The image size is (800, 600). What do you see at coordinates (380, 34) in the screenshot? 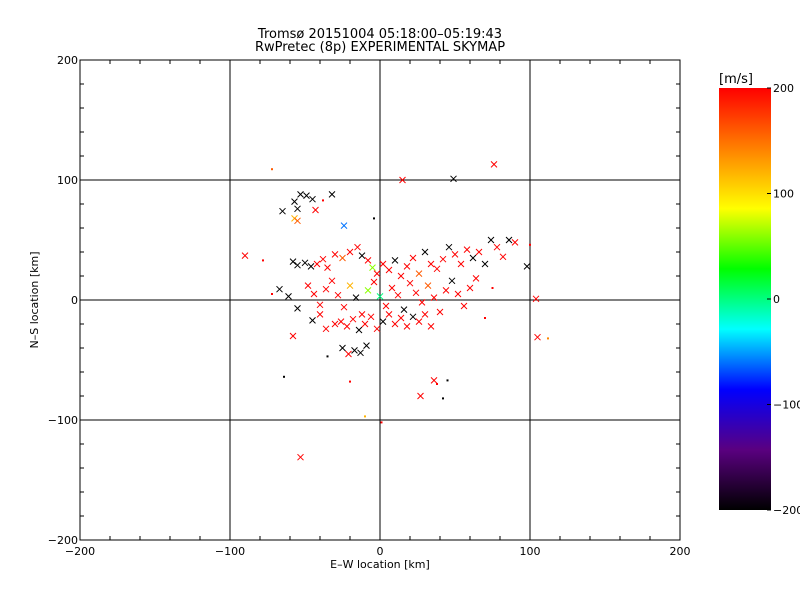
I see `chart-title: Tromsø 20151004 05:18:00–05:19:43` at bounding box center [380, 34].